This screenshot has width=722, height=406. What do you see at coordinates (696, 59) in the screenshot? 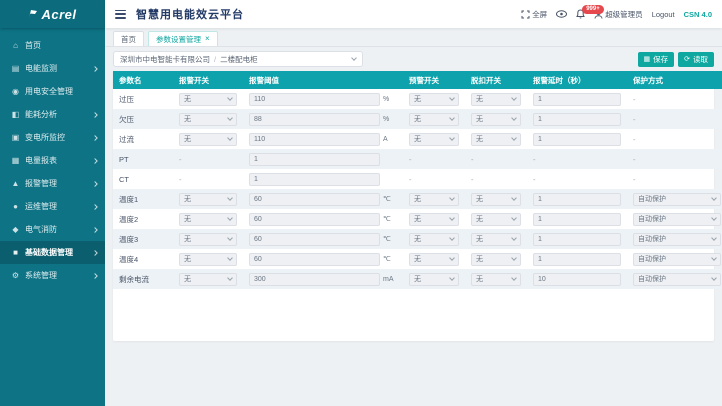
I see `toolbar-button-1: ⟳ 读取` at bounding box center [696, 59].